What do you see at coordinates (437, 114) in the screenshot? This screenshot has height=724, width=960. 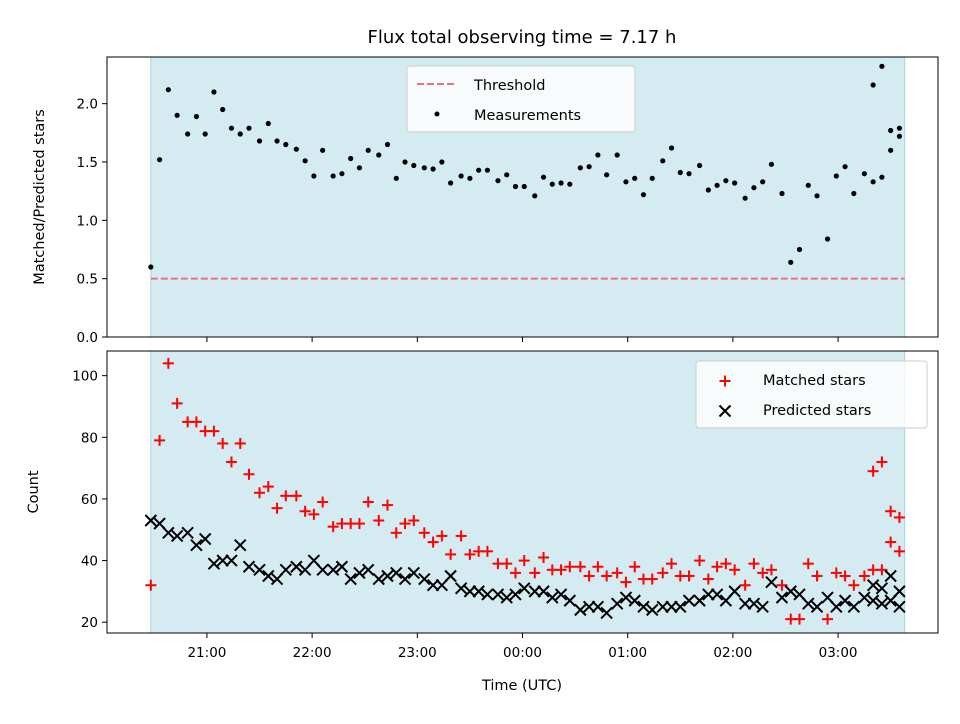 I see `measurements-legend-marker` at bounding box center [437, 114].